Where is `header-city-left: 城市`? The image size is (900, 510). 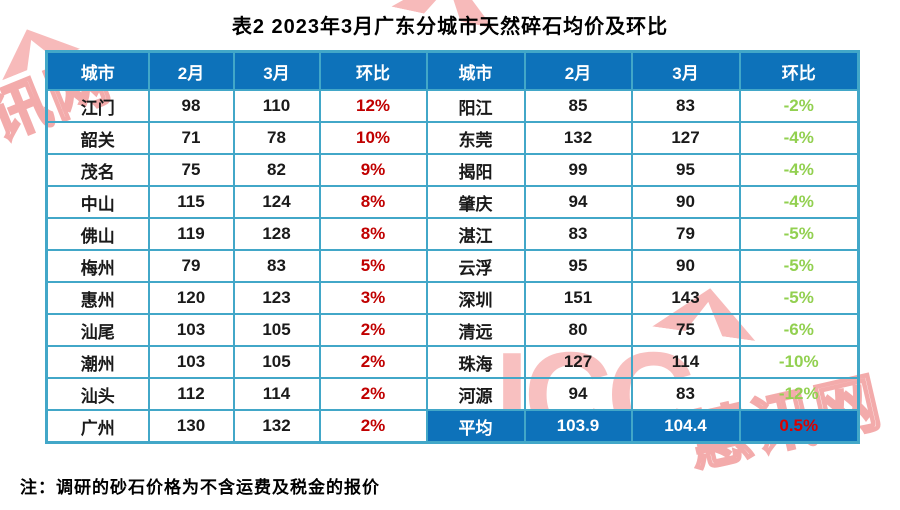 header-city-left: 城市 is located at coordinates (97, 70).